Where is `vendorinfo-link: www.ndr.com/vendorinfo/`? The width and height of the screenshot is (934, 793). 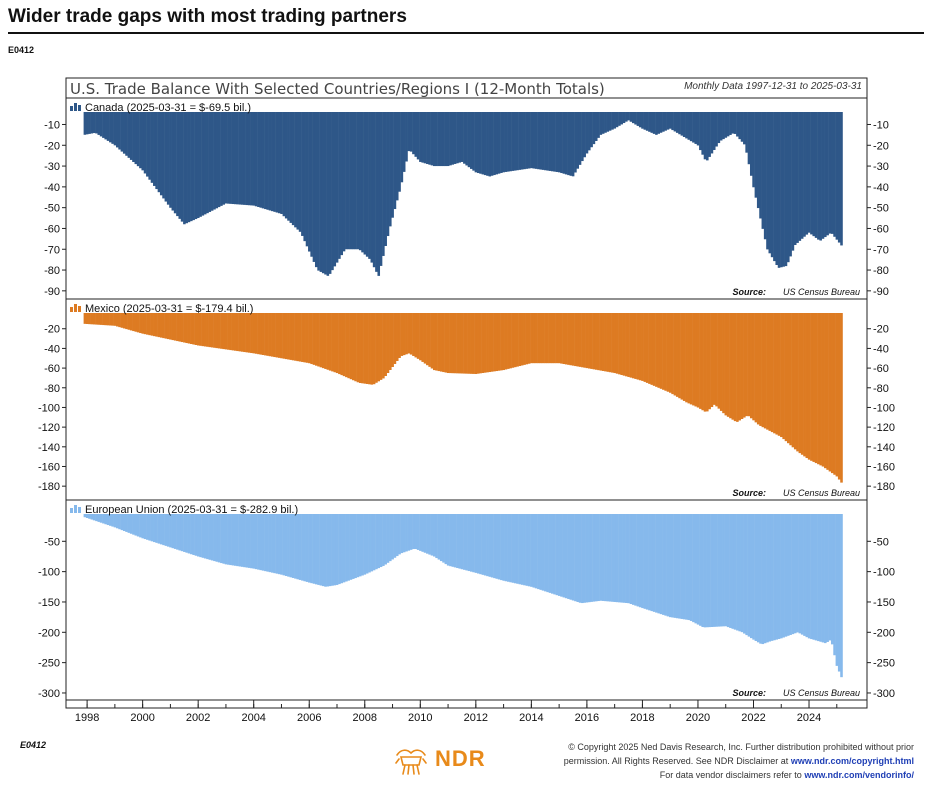 vendorinfo-link: www.ndr.com/vendorinfo/ is located at coordinates (859, 775).